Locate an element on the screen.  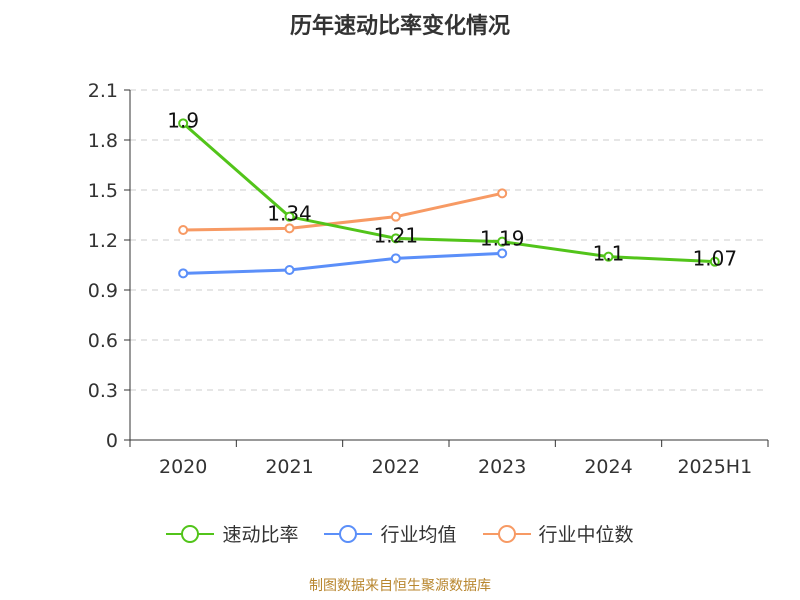
data-label: 1.1 is located at coordinates (609, 254).